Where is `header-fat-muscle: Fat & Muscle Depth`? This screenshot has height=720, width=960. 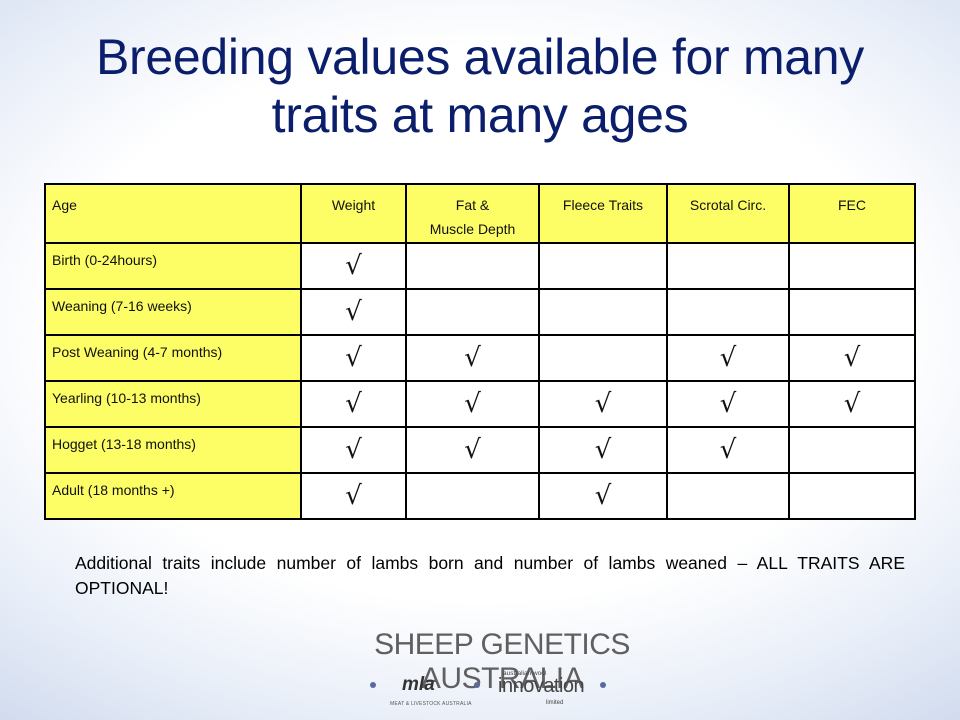
header-fat-muscle: Fat & Muscle Depth is located at coordinates (472, 213).